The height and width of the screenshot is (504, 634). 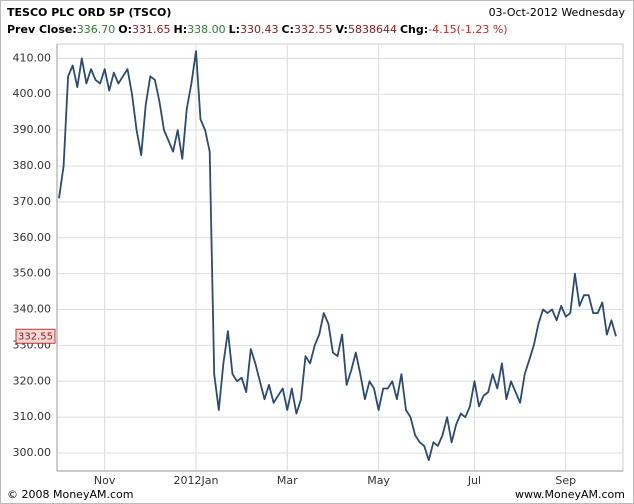 I want to click on x-tick-label: Jul, so click(x=474, y=480).